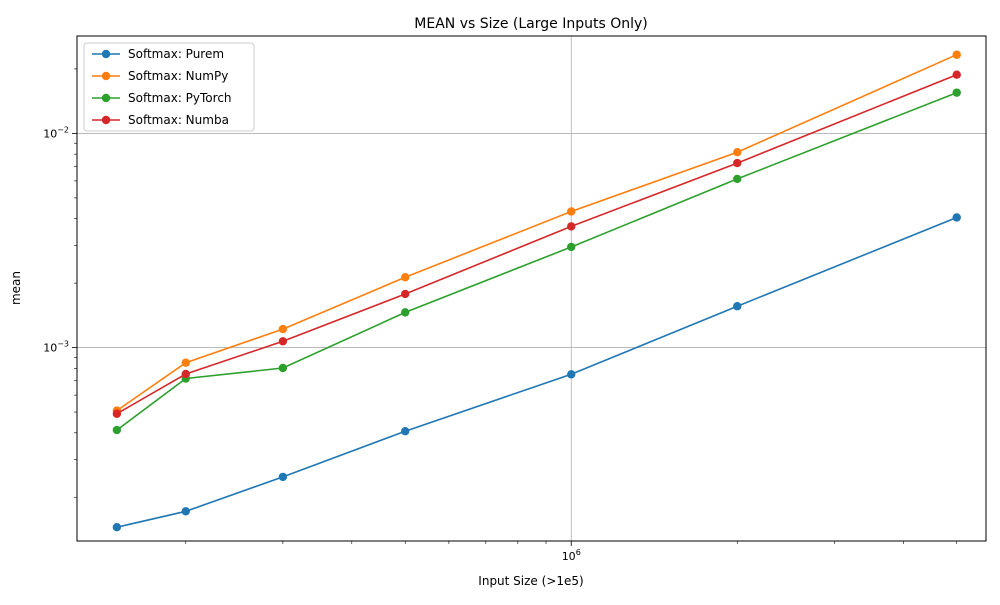 This screenshot has width=1000, height=605. Describe the element at coordinates (63, 129) in the screenshot. I see `tick-label-exponent: −2` at that location.